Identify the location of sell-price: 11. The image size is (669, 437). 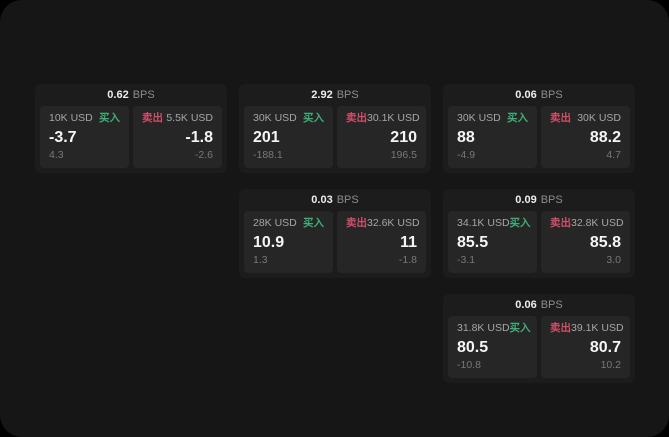
(408, 242).